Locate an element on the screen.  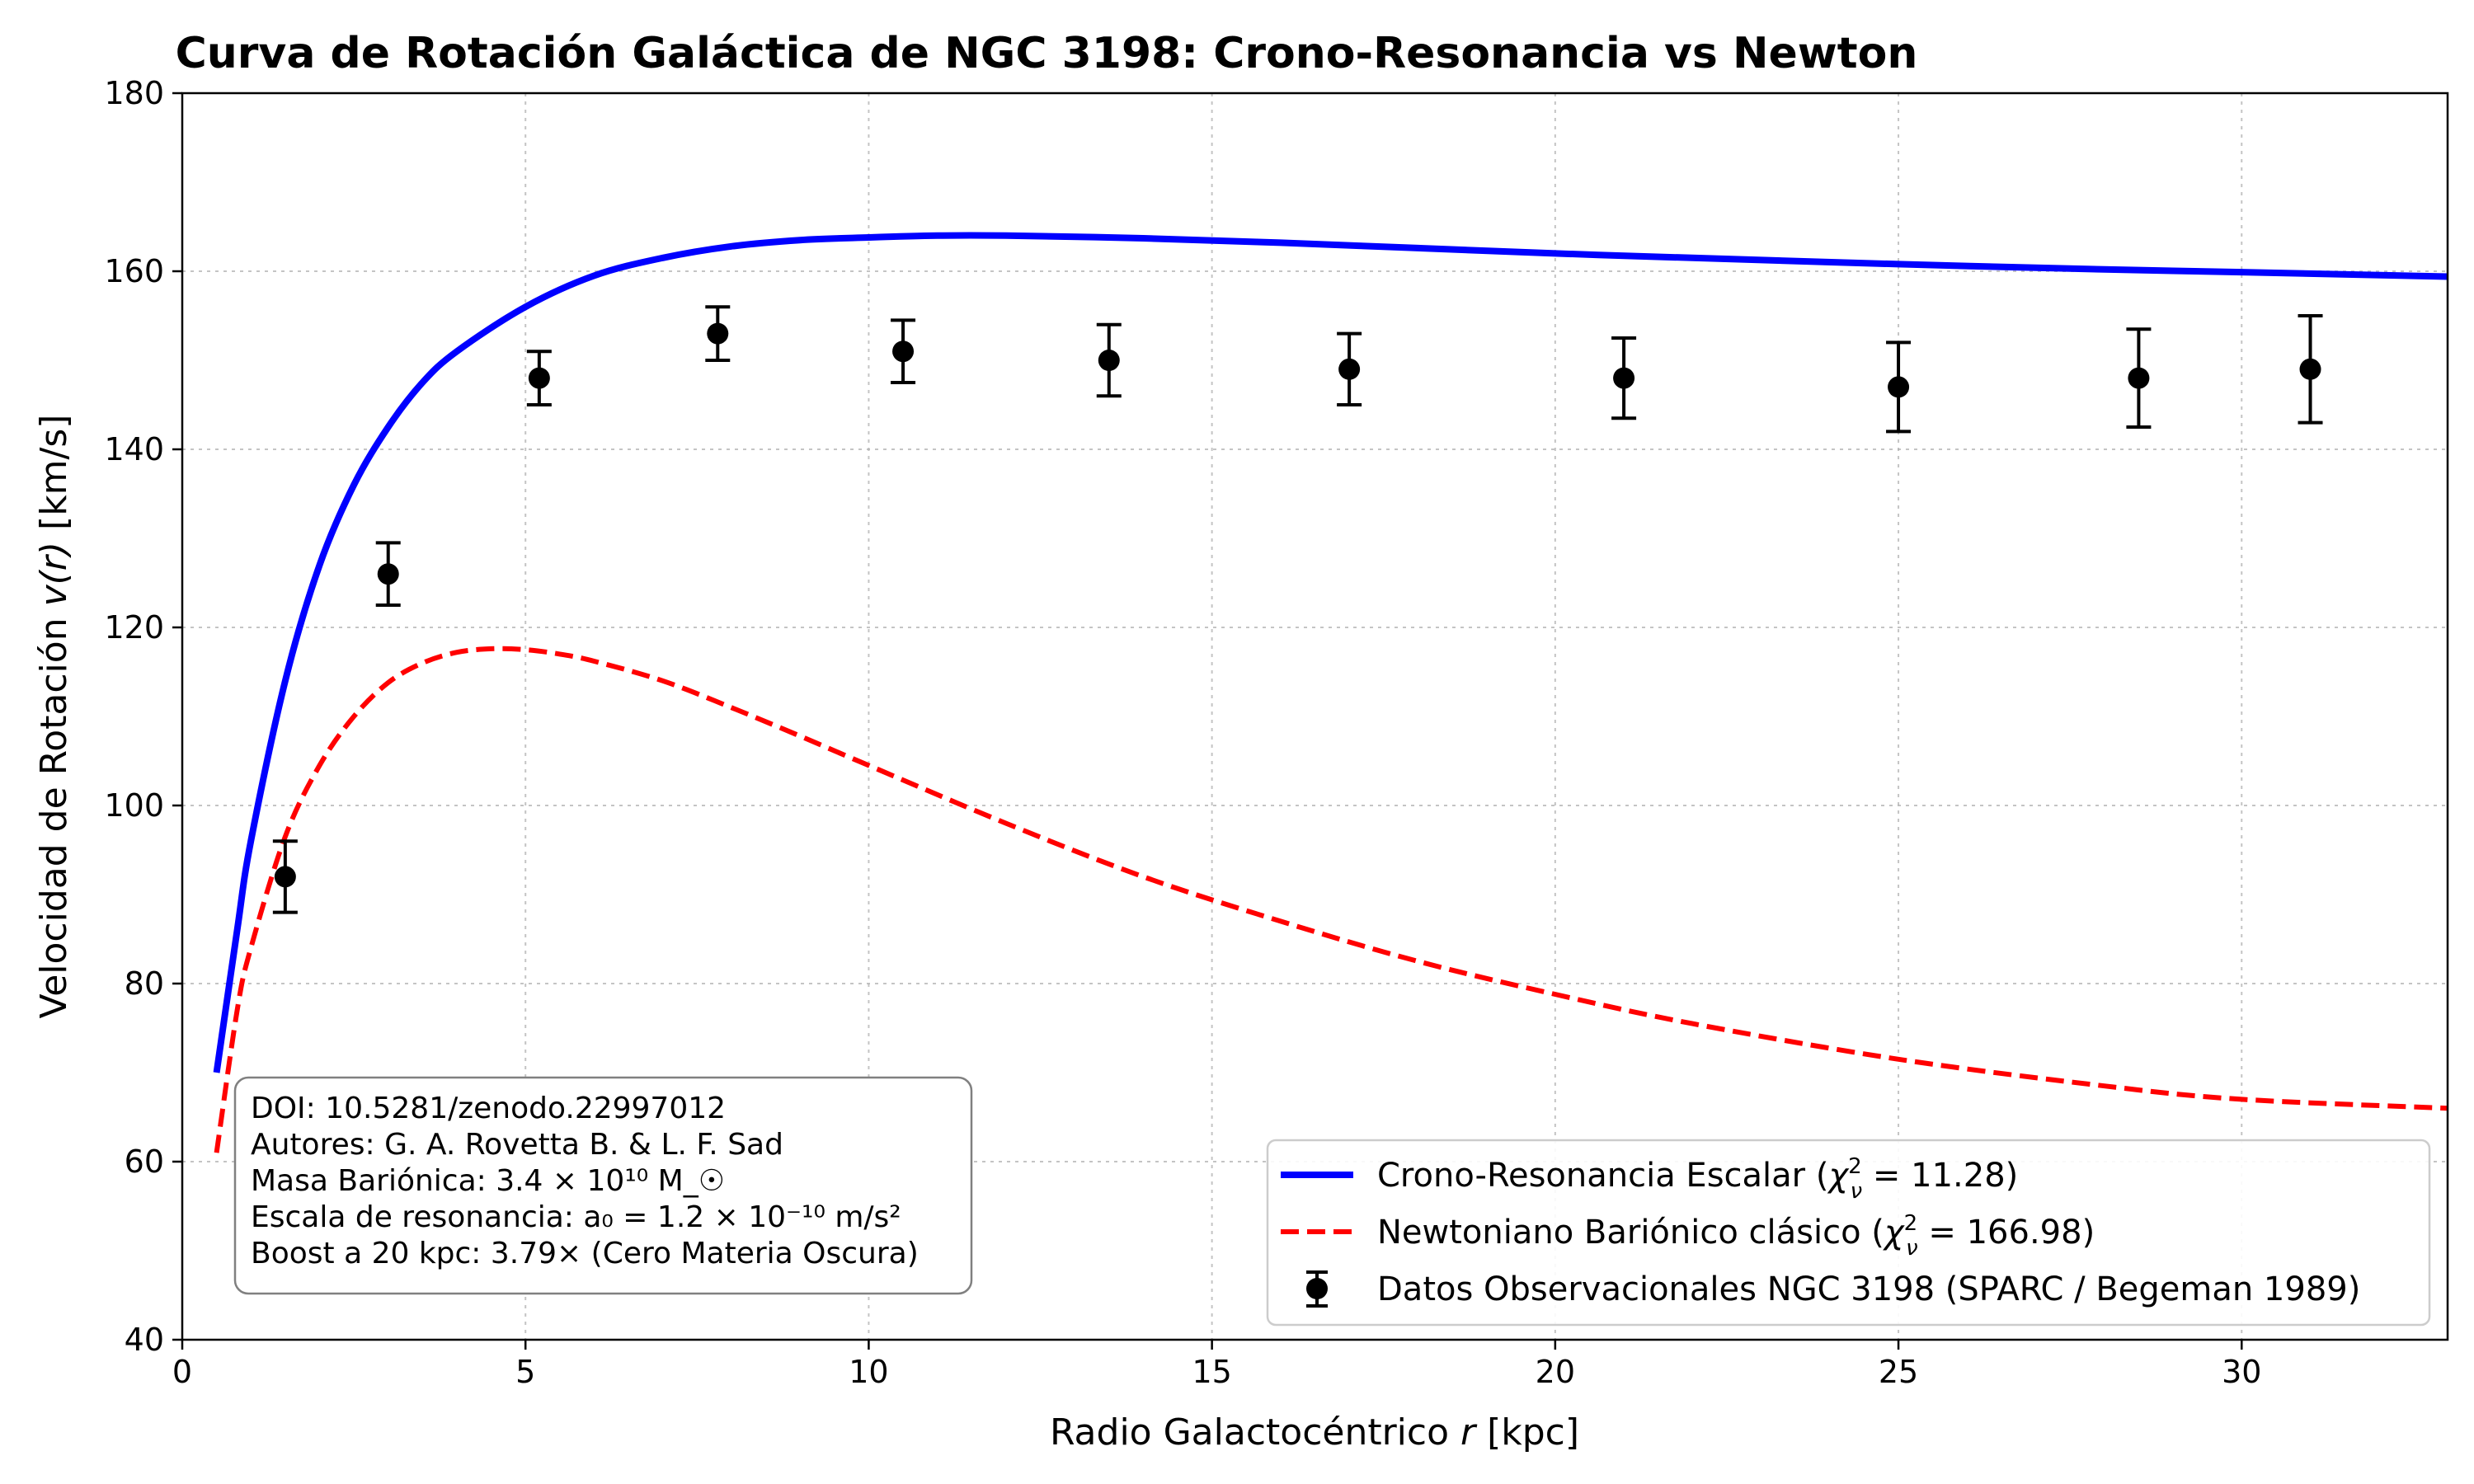
y-tick-label: 180 is located at coordinates (134, 93).